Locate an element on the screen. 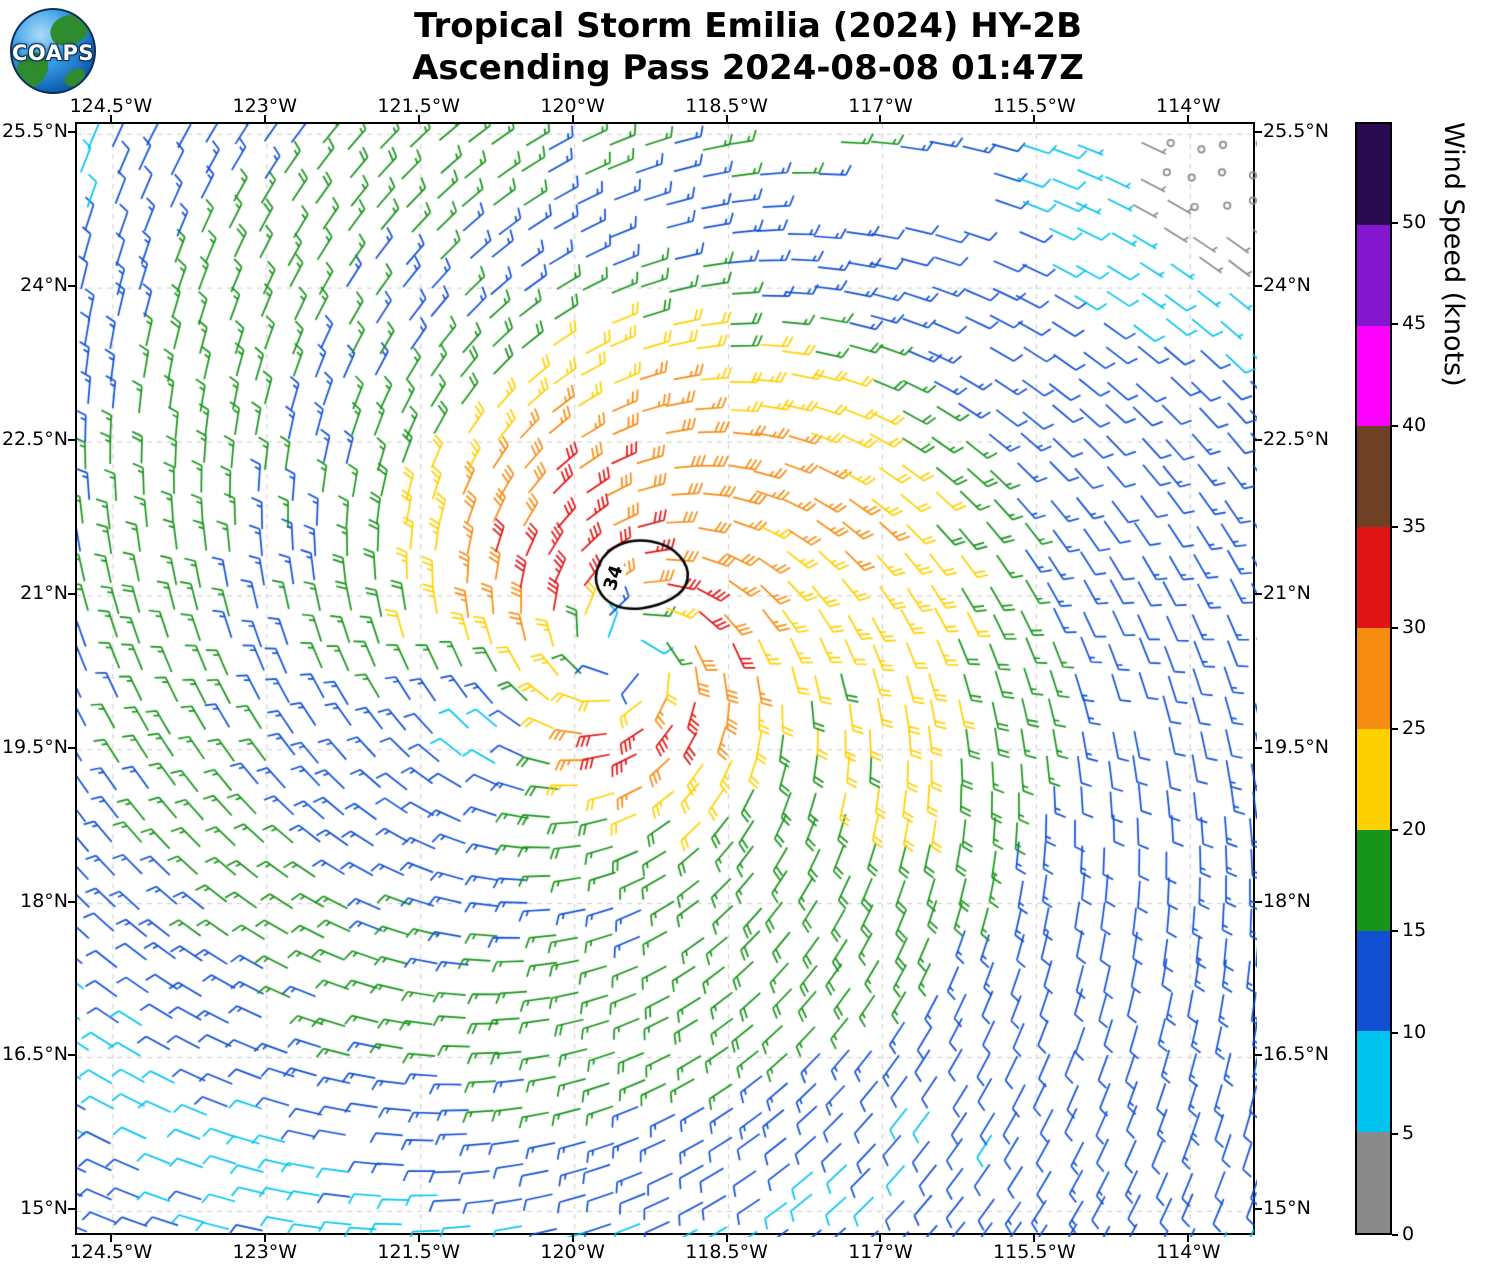 This screenshot has height=1264, width=1496. y-tick-label-left: 22.5°N is located at coordinates (34, 439).